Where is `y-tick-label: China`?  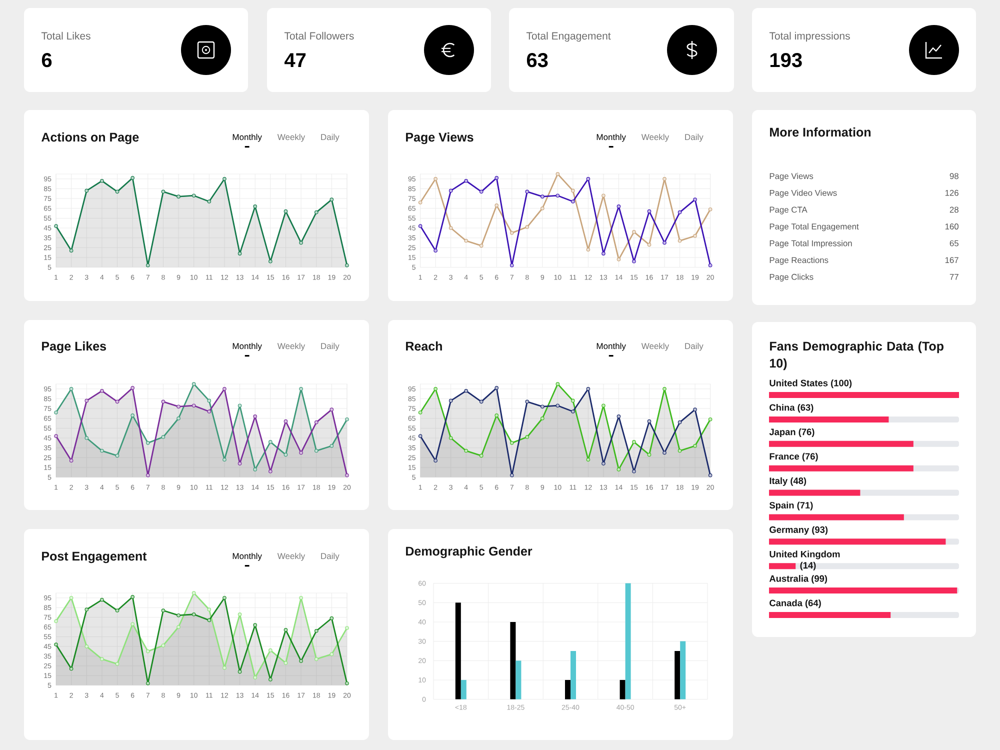 y-tick-label: China is located at coordinates (782, 407).